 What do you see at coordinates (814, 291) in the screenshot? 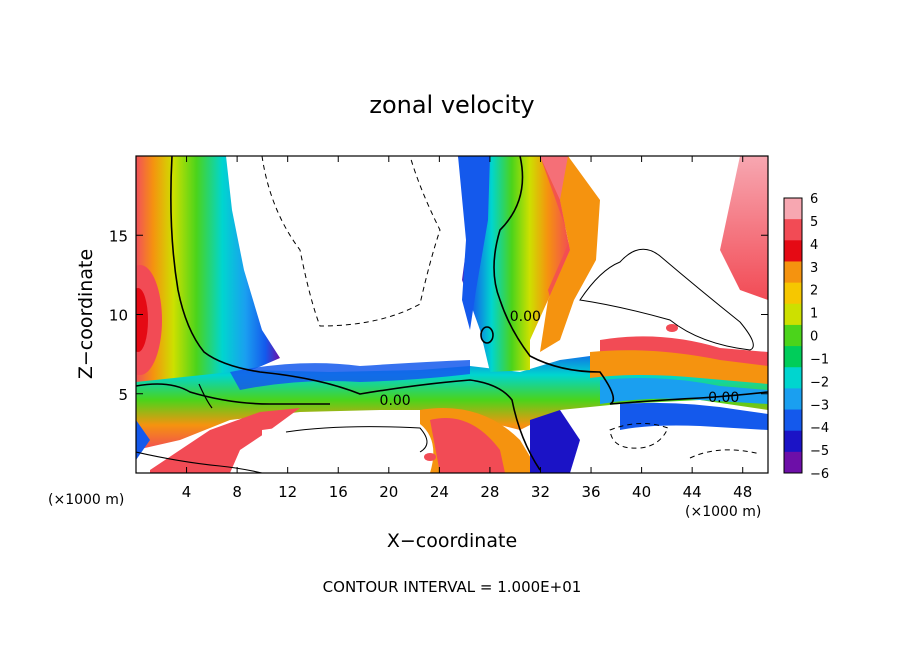
I see `colorbar-label: 2` at bounding box center [814, 291].